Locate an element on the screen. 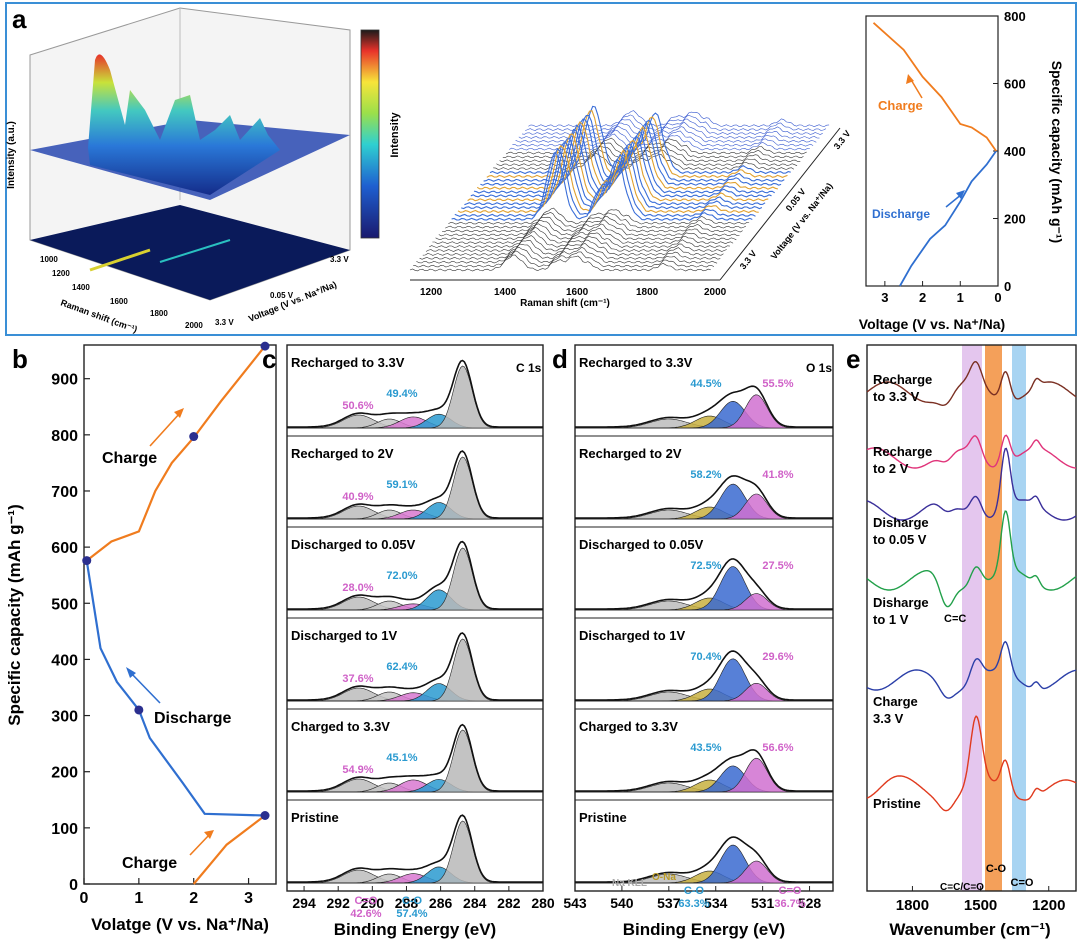 The height and width of the screenshot is (943, 1080). pct-component-a: 72.0% is located at coordinates (401, 576).